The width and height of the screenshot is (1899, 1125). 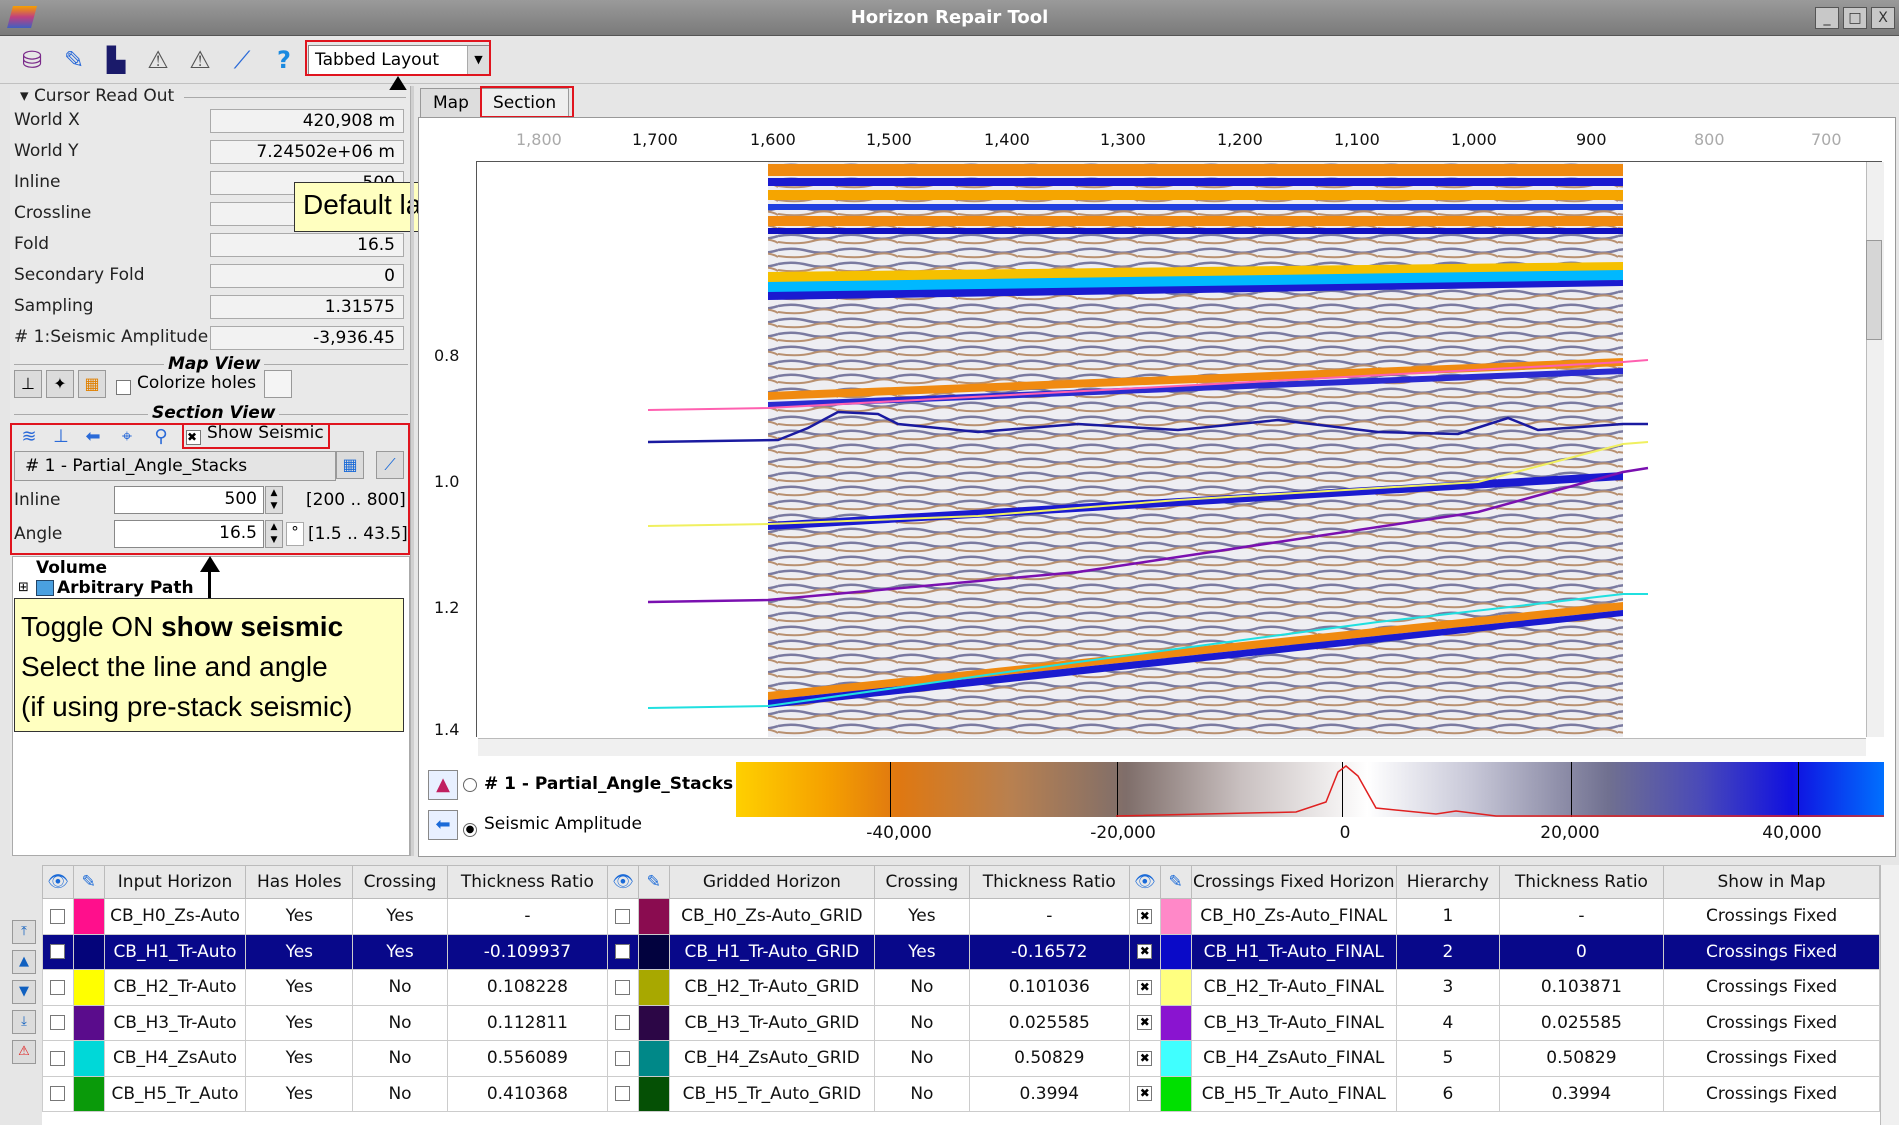 What do you see at coordinates (1889, 995) in the screenshot?
I see `table-vertical-scrollbar` at bounding box center [1889, 995].